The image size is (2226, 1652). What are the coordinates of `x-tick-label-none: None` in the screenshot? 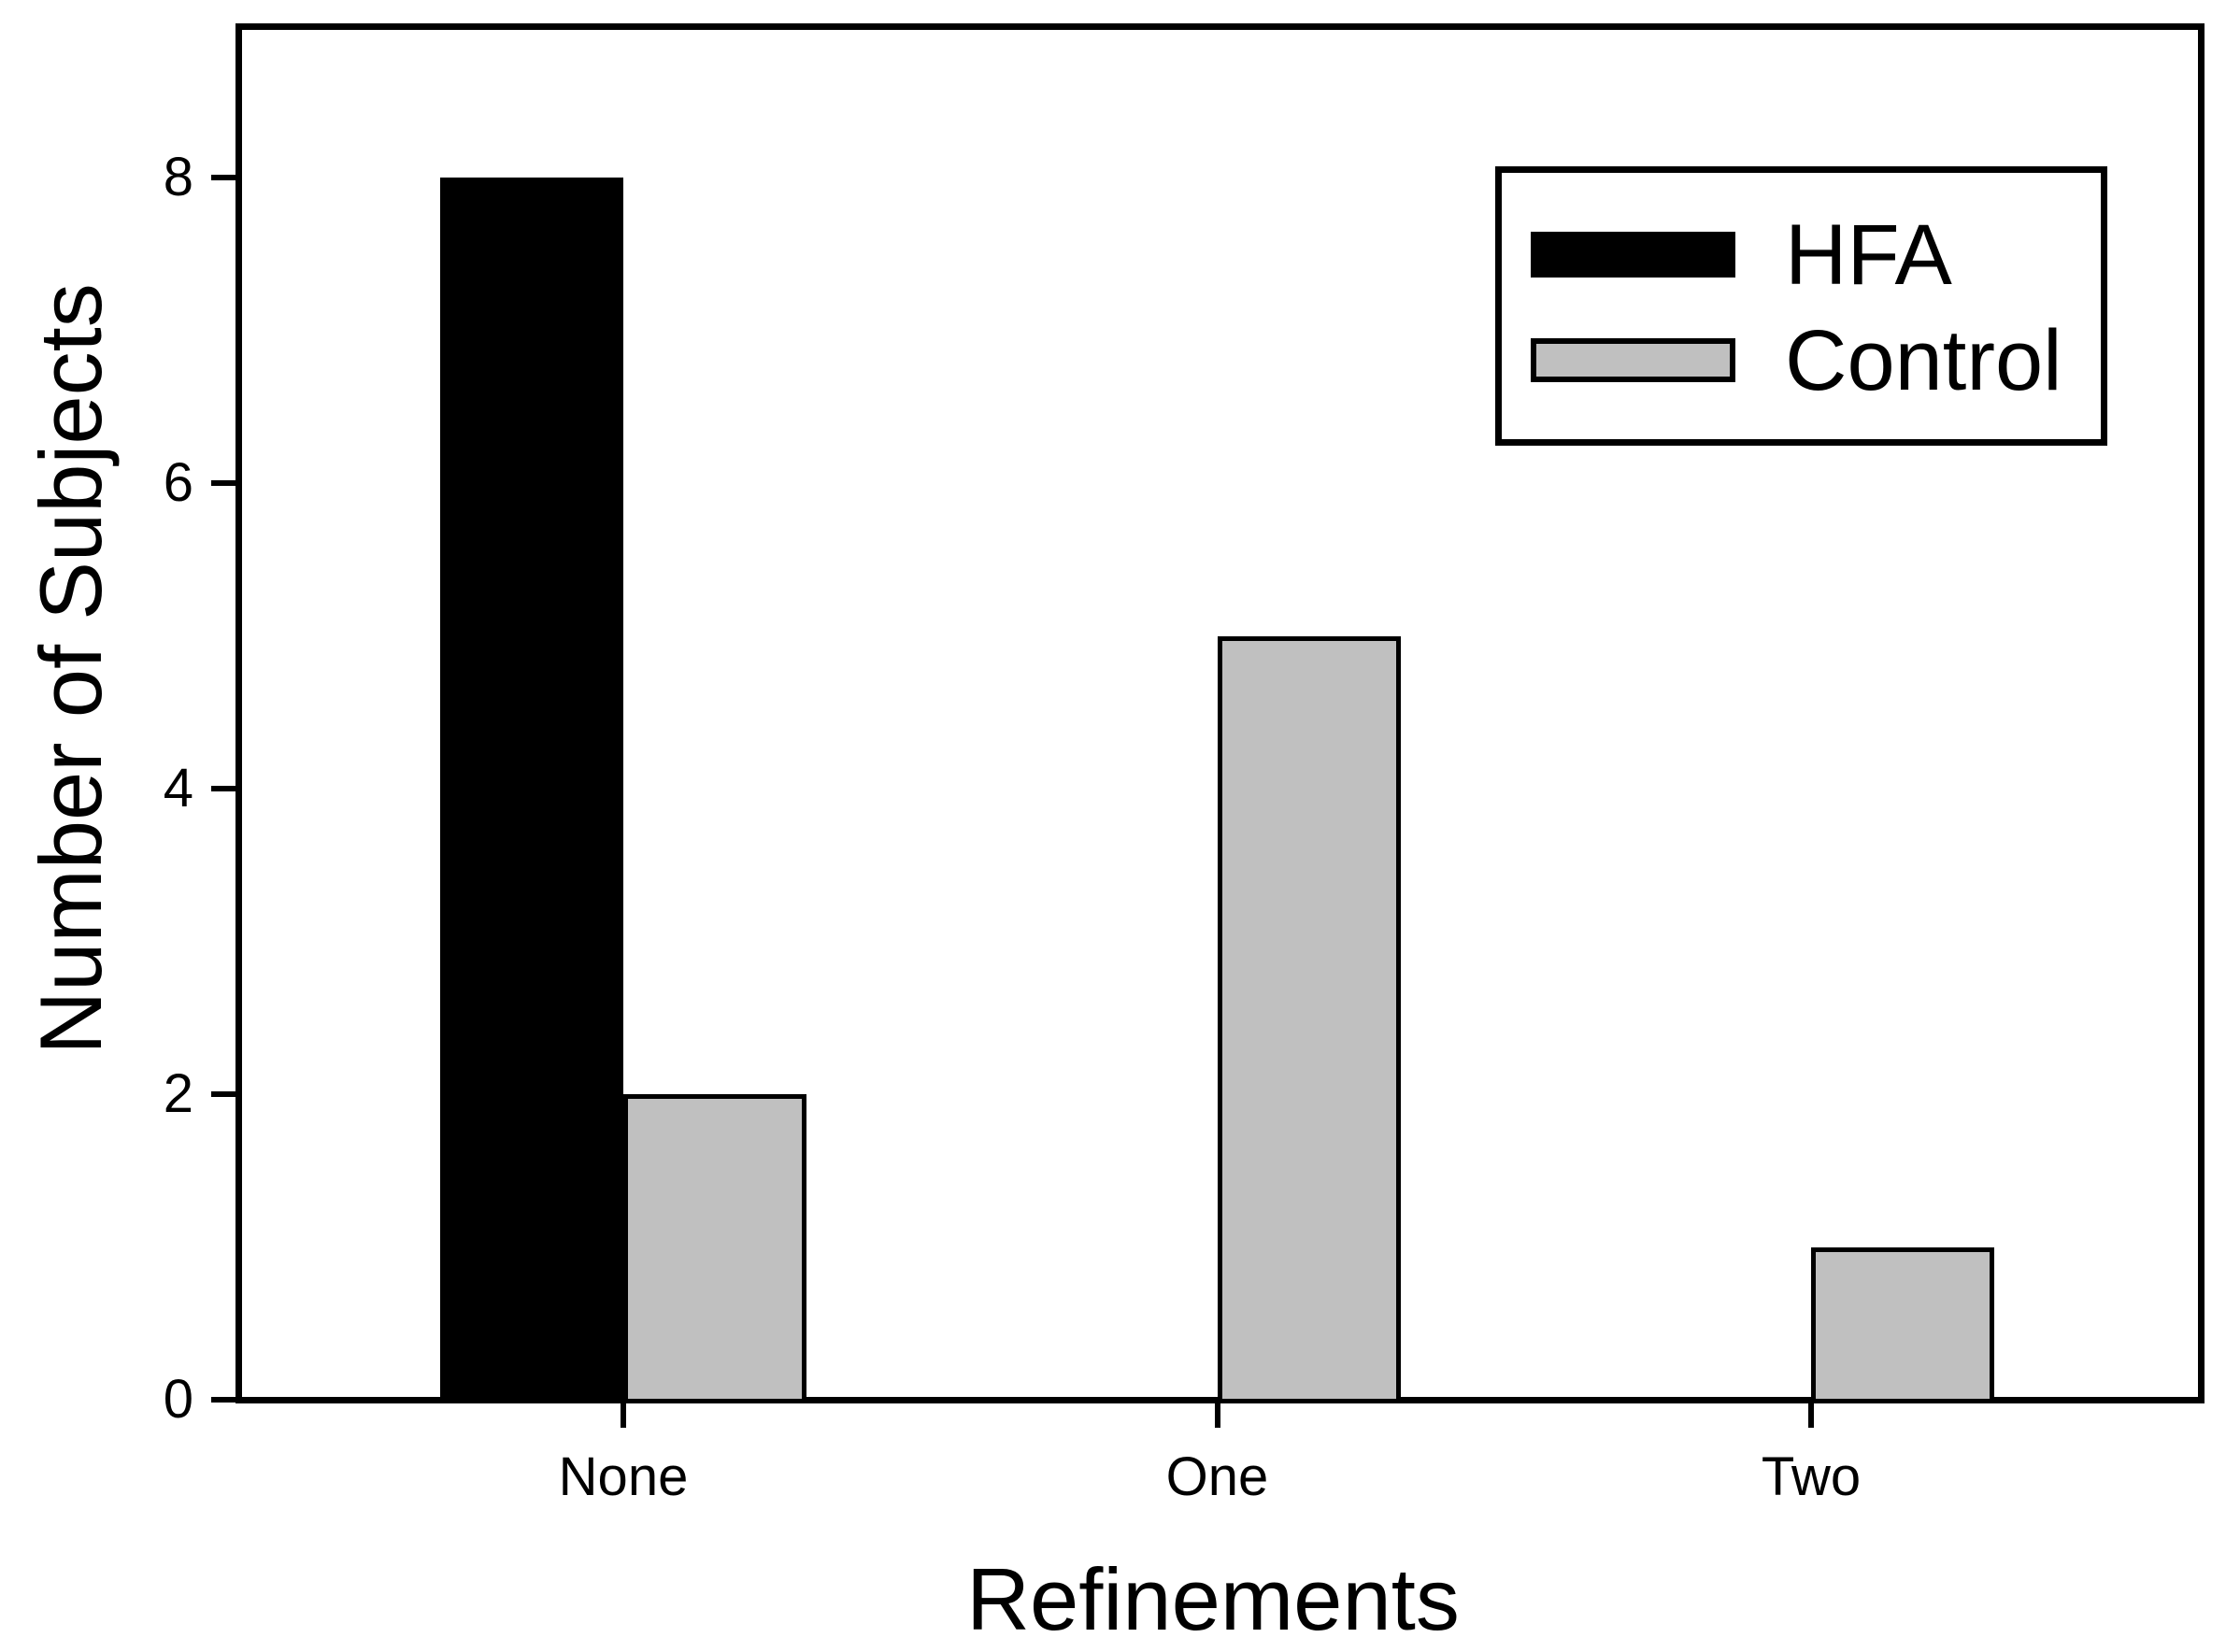 It's located at (623, 1477).